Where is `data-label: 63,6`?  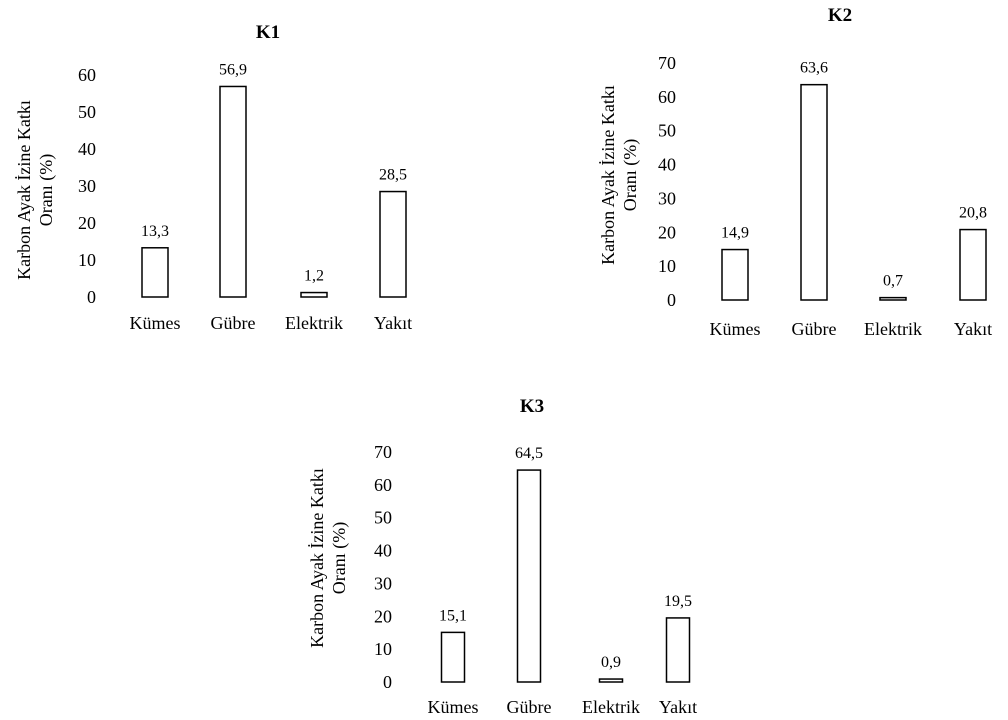
data-label: 63,6 is located at coordinates (814, 68).